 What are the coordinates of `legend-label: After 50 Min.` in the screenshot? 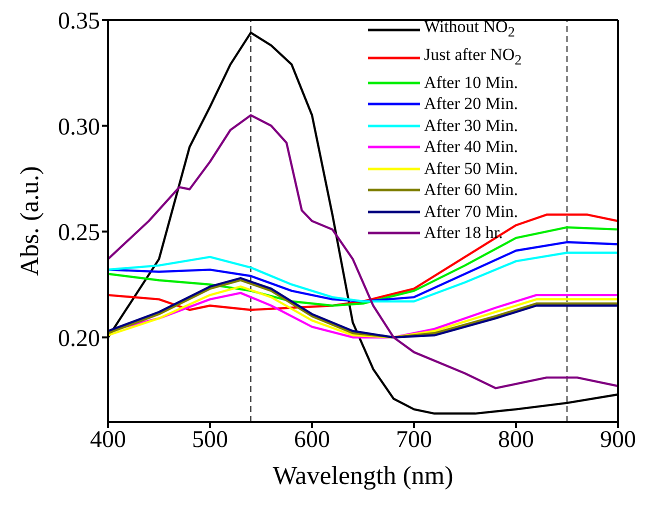 It's located at (471, 169).